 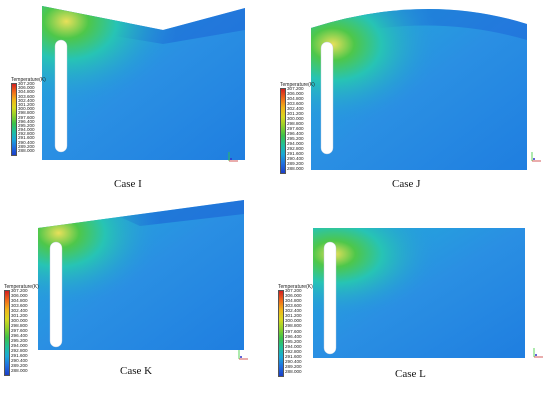 I want to click on case-i-caption: Case I, so click(x=128, y=184).